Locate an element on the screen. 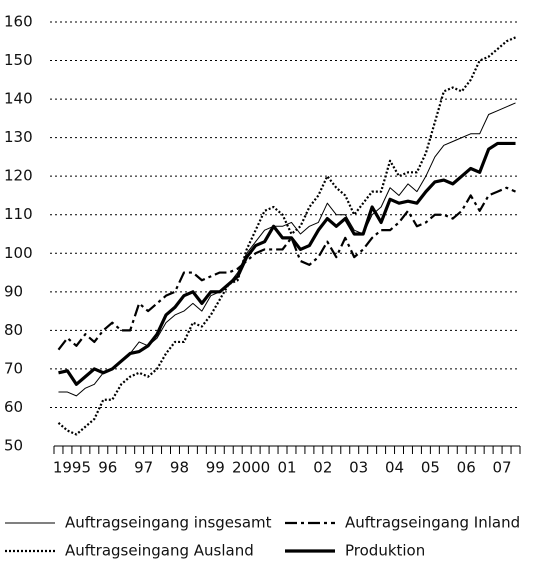 Image resolution: width=533 pixels, height=561 pixels. y-tick-label: 160 is located at coordinates (18, 22).